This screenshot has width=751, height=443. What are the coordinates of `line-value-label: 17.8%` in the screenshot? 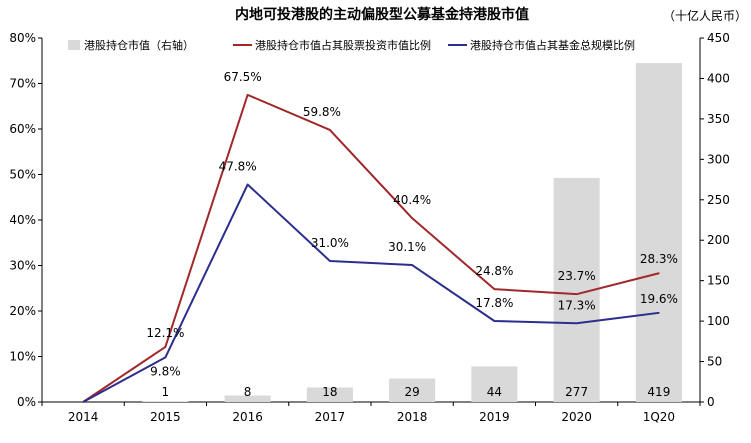 It's located at (494, 303).